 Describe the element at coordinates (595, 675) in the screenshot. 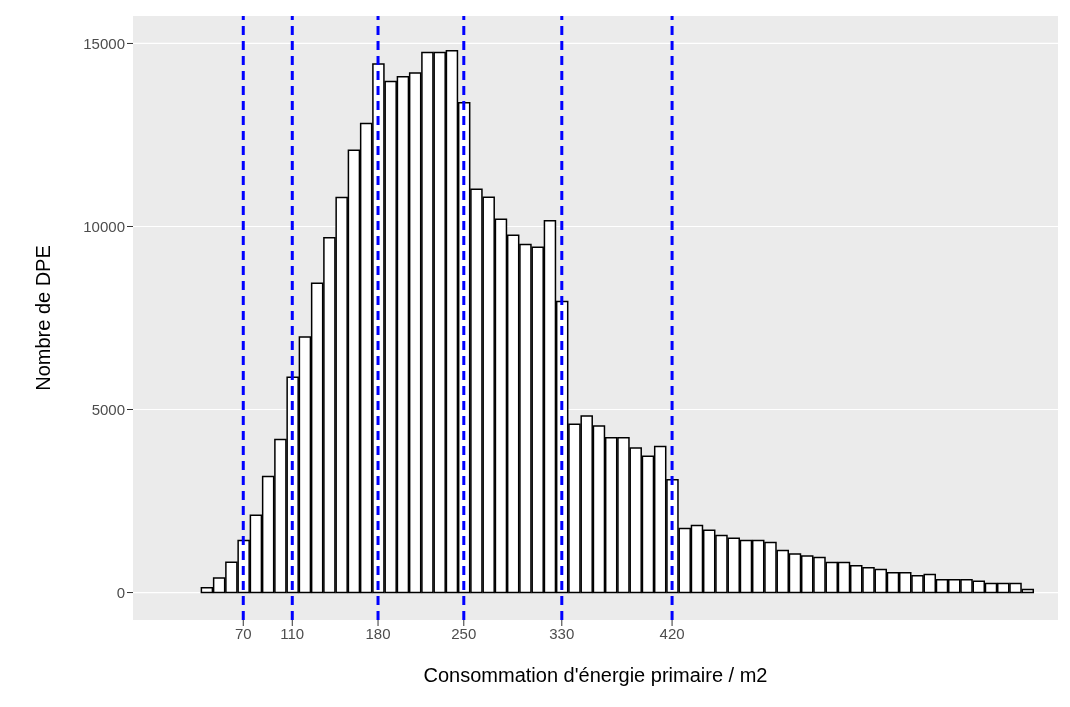

I see `x-axis-title: Consommation d'énergie primaire / m2` at that location.